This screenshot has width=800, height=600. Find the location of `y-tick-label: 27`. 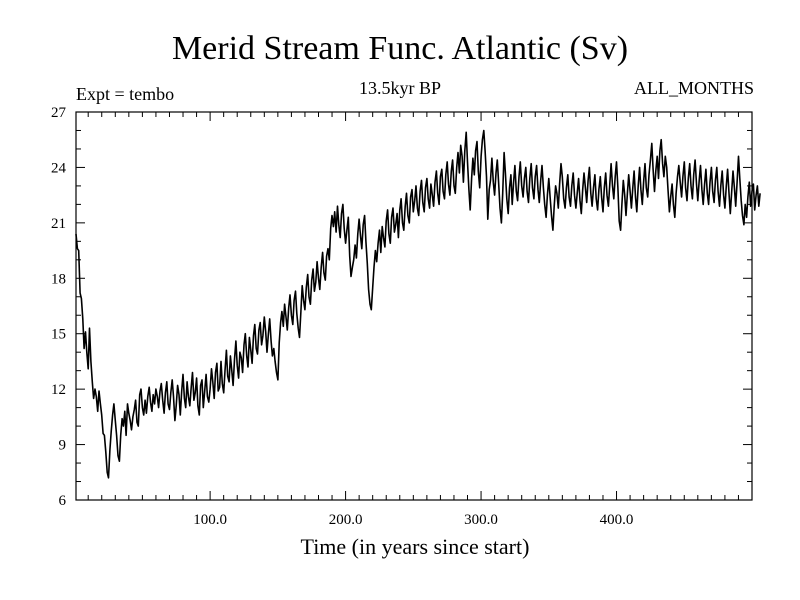

y-tick-label: 27 is located at coordinates (59, 113).